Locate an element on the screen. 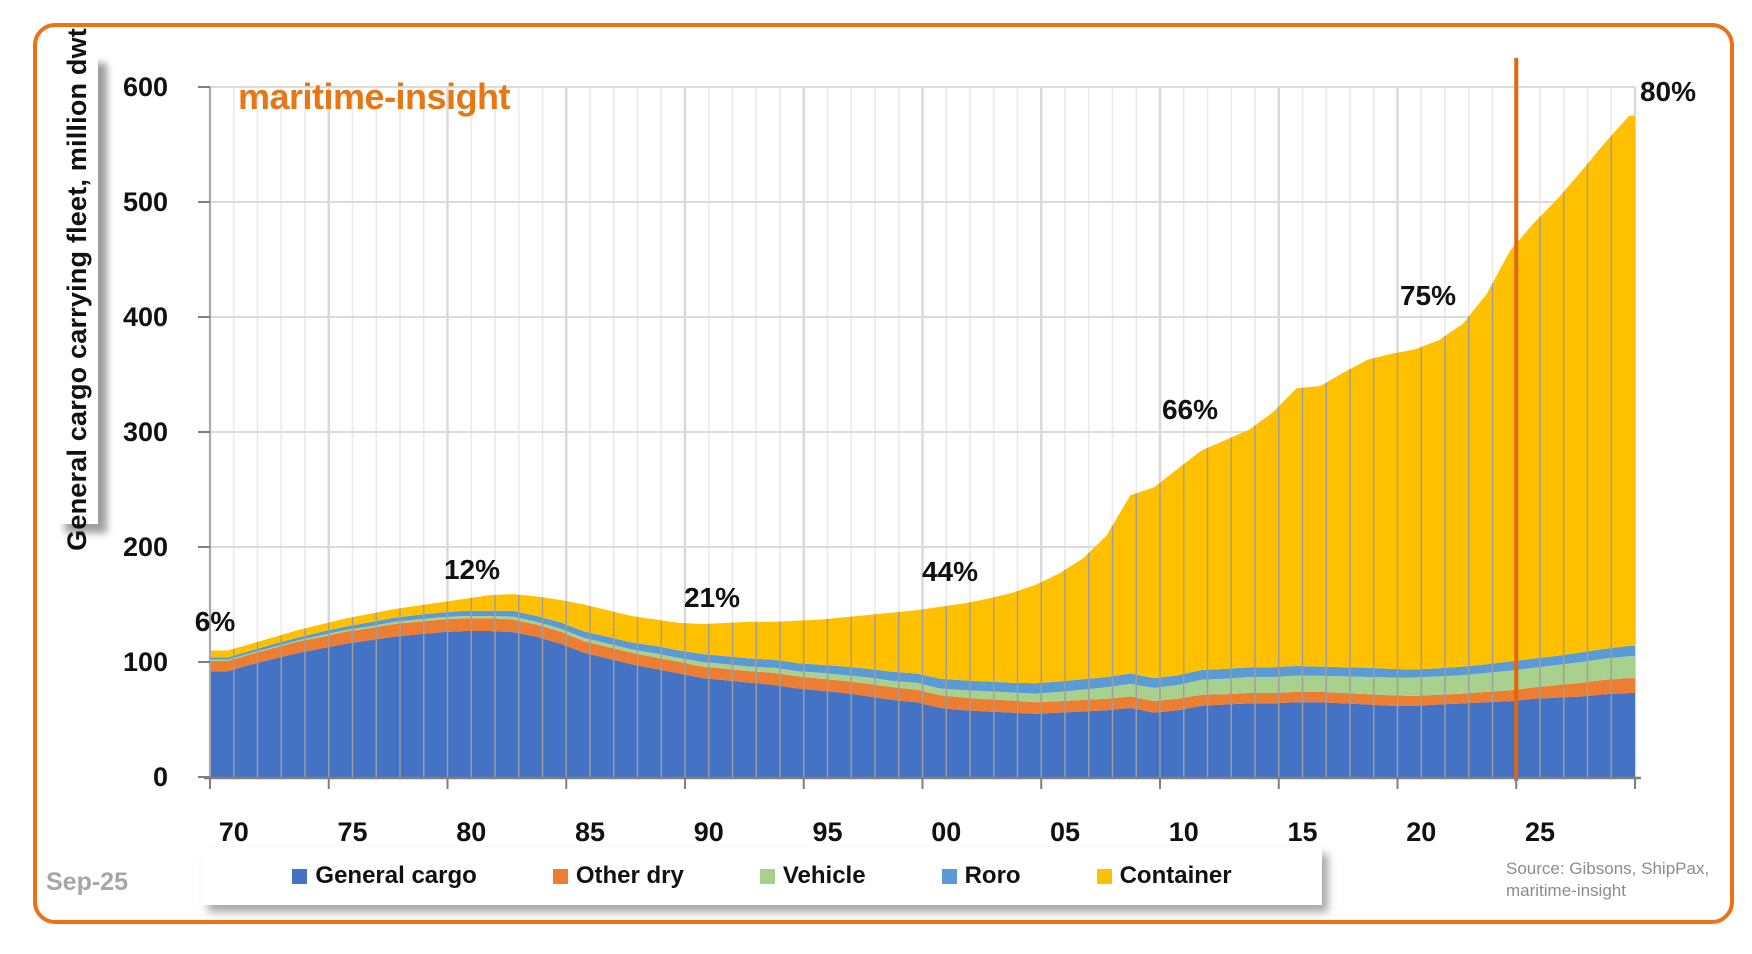  container-share-annotation: 6% is located at coordinates (215, 621).